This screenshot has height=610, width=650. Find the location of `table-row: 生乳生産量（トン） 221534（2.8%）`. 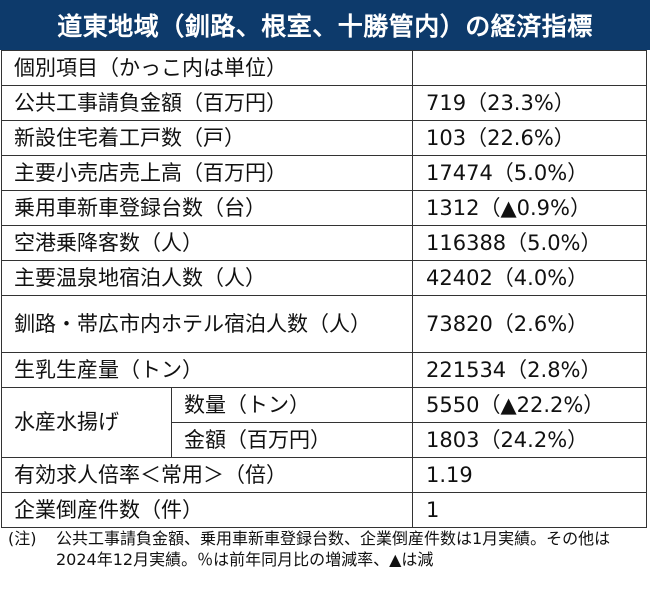

table-row: 生乳生産量（トン） 221534（2.8%） is located at coordinates (324, 370).